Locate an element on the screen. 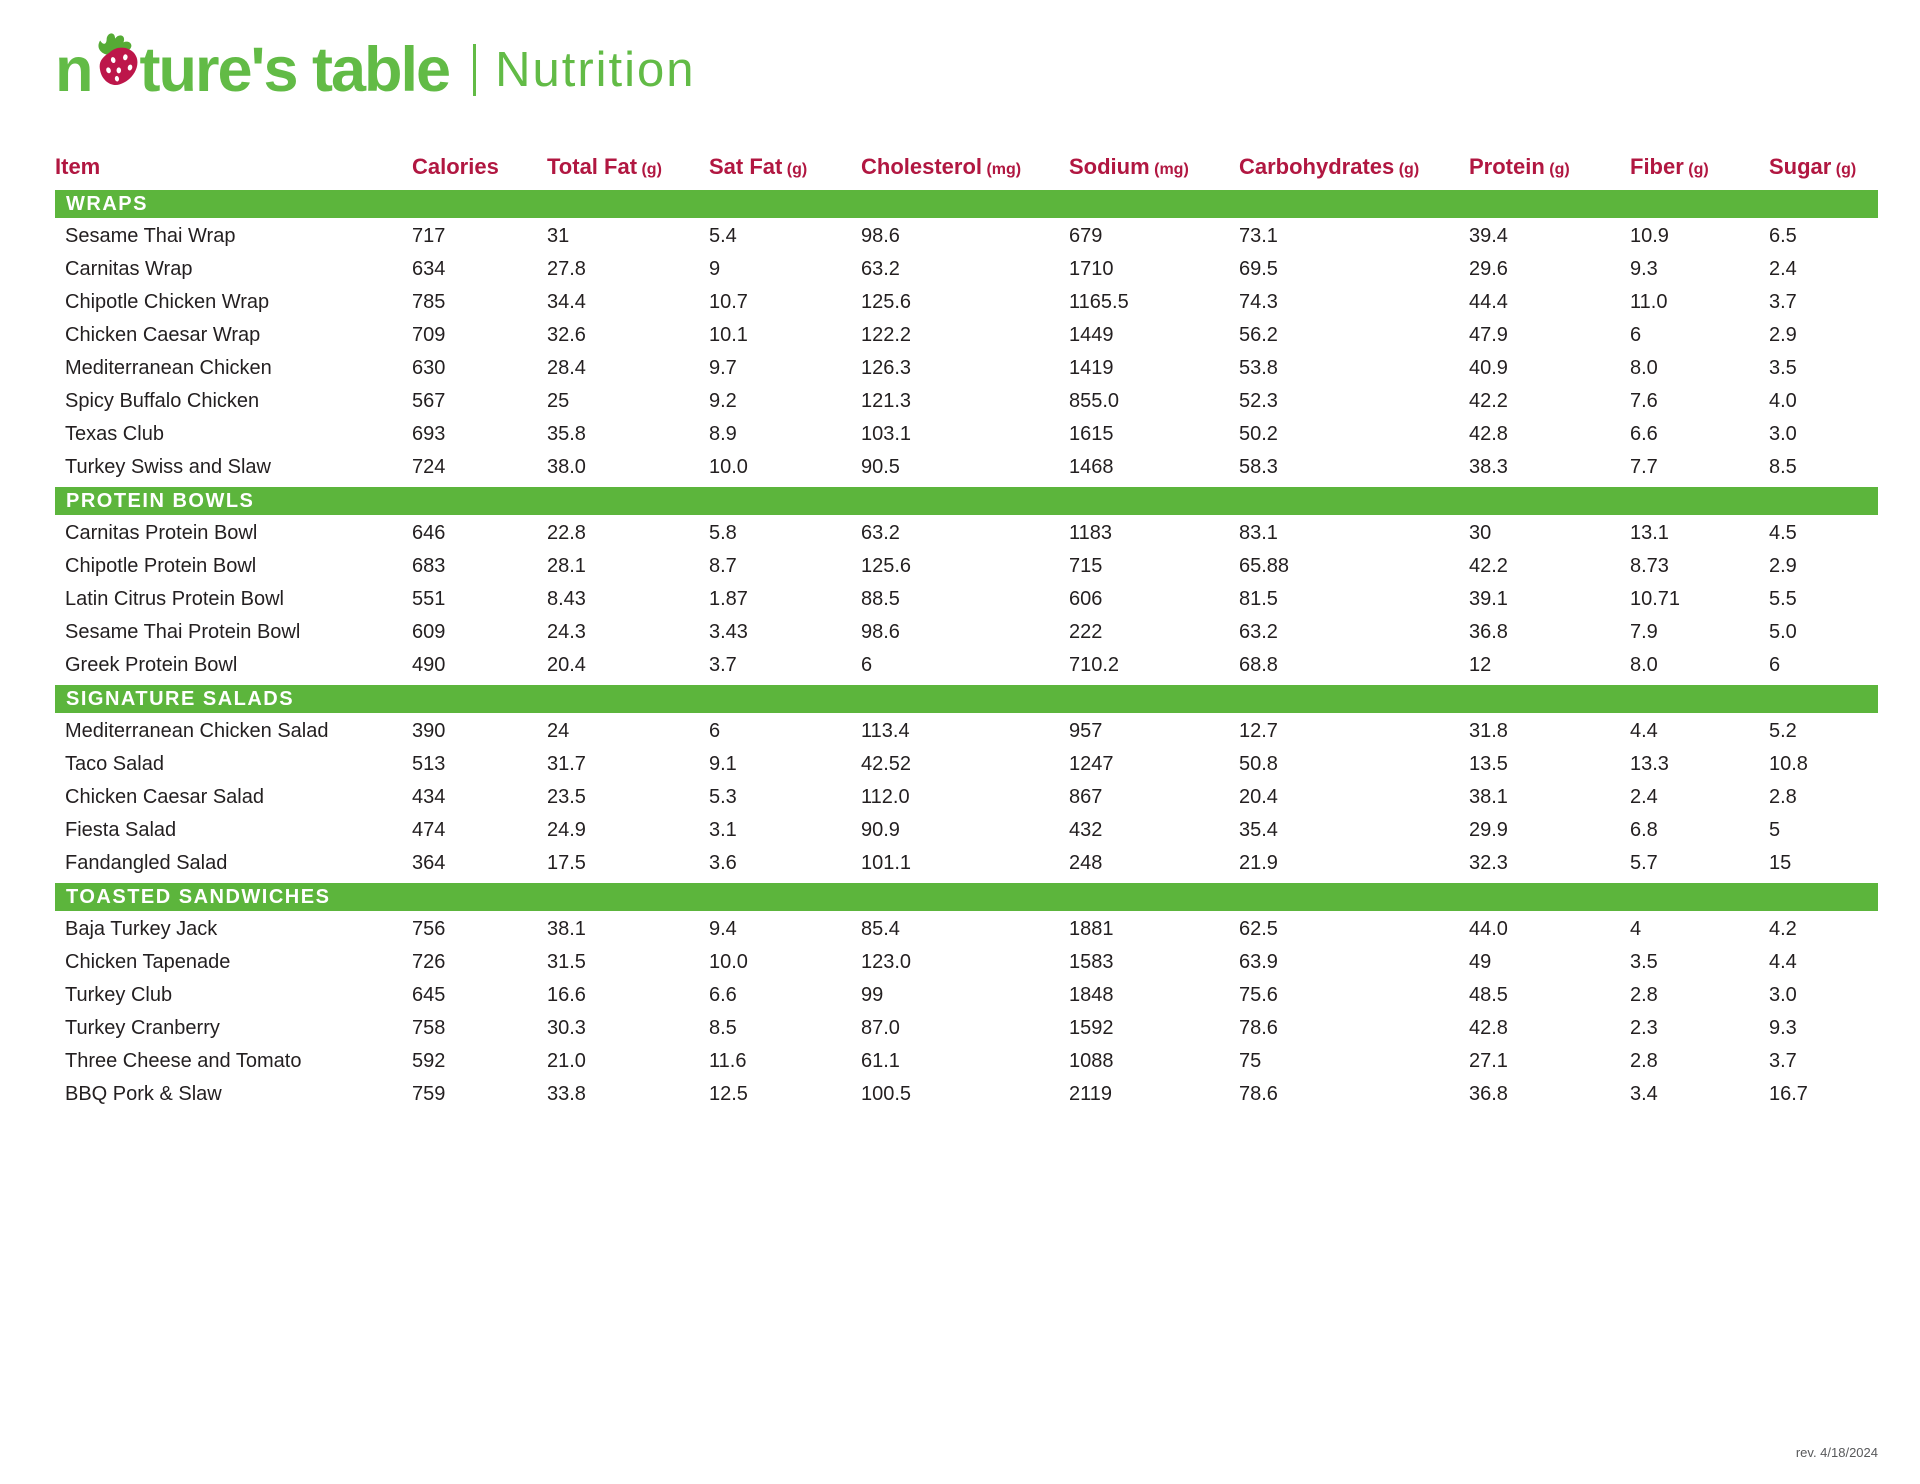  value-cell: 4.5 is located at coordinates (1783, 533).